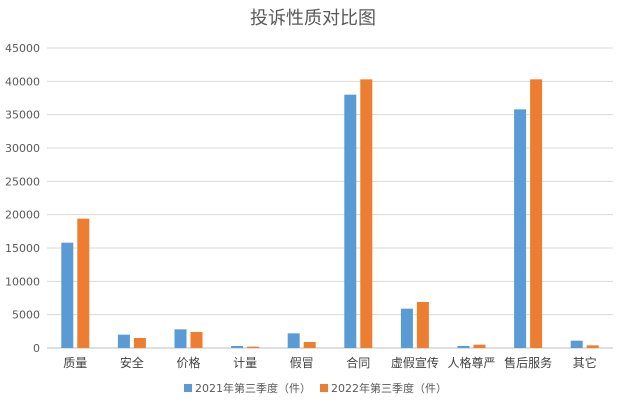 The image size is (626, 409). Describe the element at coordinates (22, 81) in the screenshot. I see `y-tick-label: 40000` at that location.